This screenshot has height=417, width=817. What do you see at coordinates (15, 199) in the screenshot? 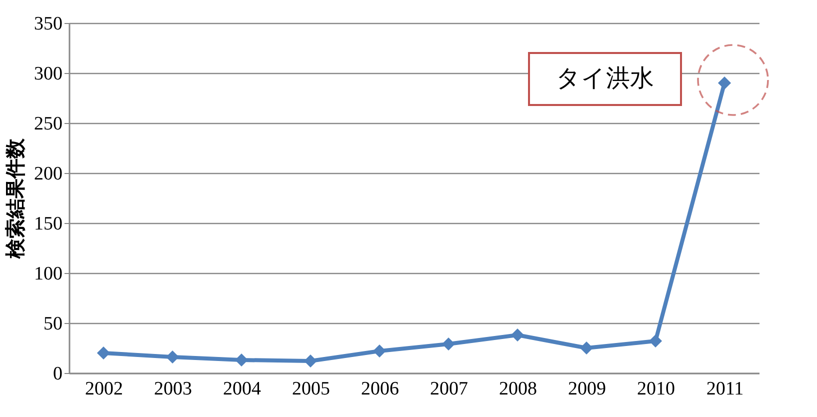
I see `y-axis-title: 検索結果件数` at bounding box center [15, 199].